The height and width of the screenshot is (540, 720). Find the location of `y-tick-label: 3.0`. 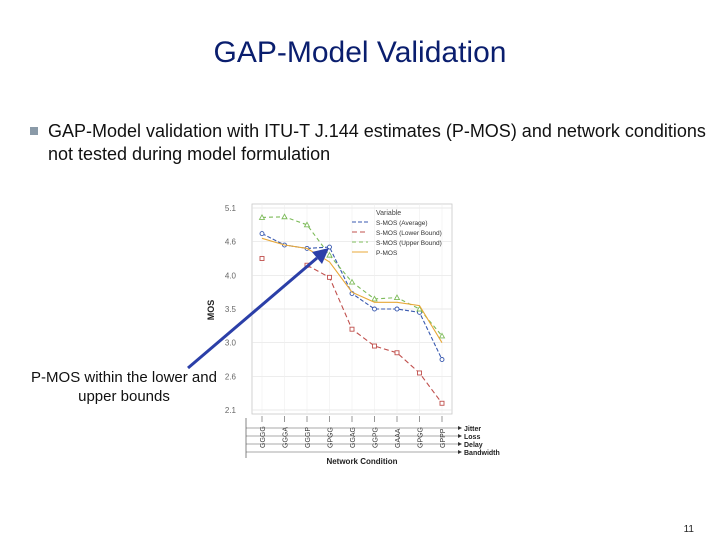

y-tick-label: 3.0 is located at coordinates (231, 343).